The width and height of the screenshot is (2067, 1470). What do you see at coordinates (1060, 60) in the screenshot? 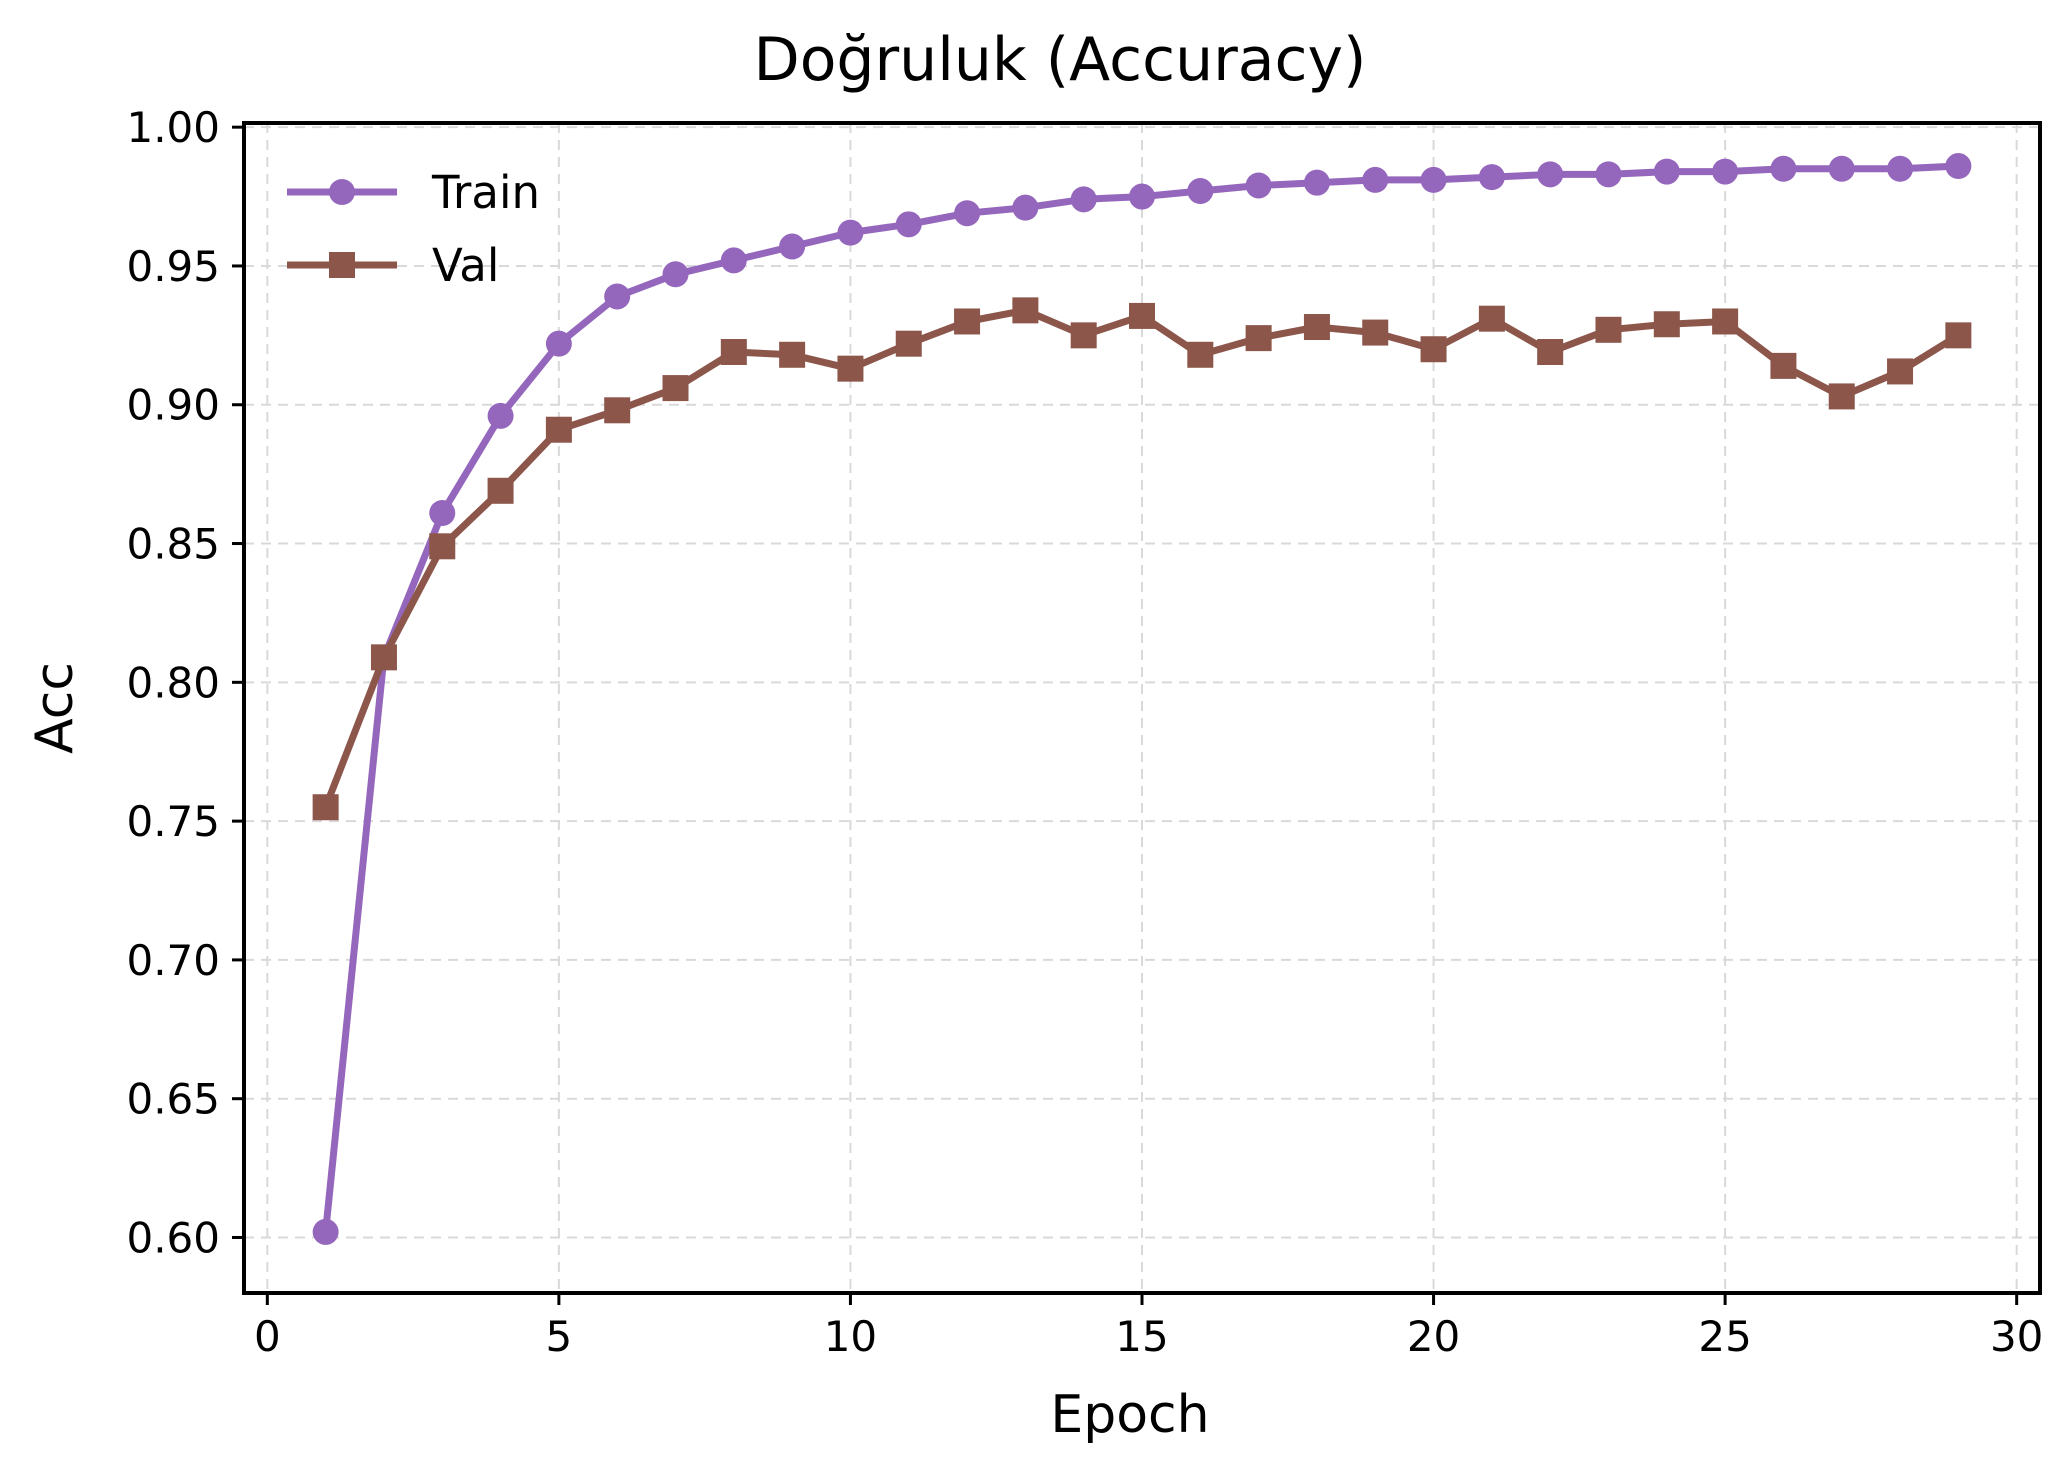
I see `chart-title: Doğruluk (Accuracy)` at bounding box center [1060, 60].